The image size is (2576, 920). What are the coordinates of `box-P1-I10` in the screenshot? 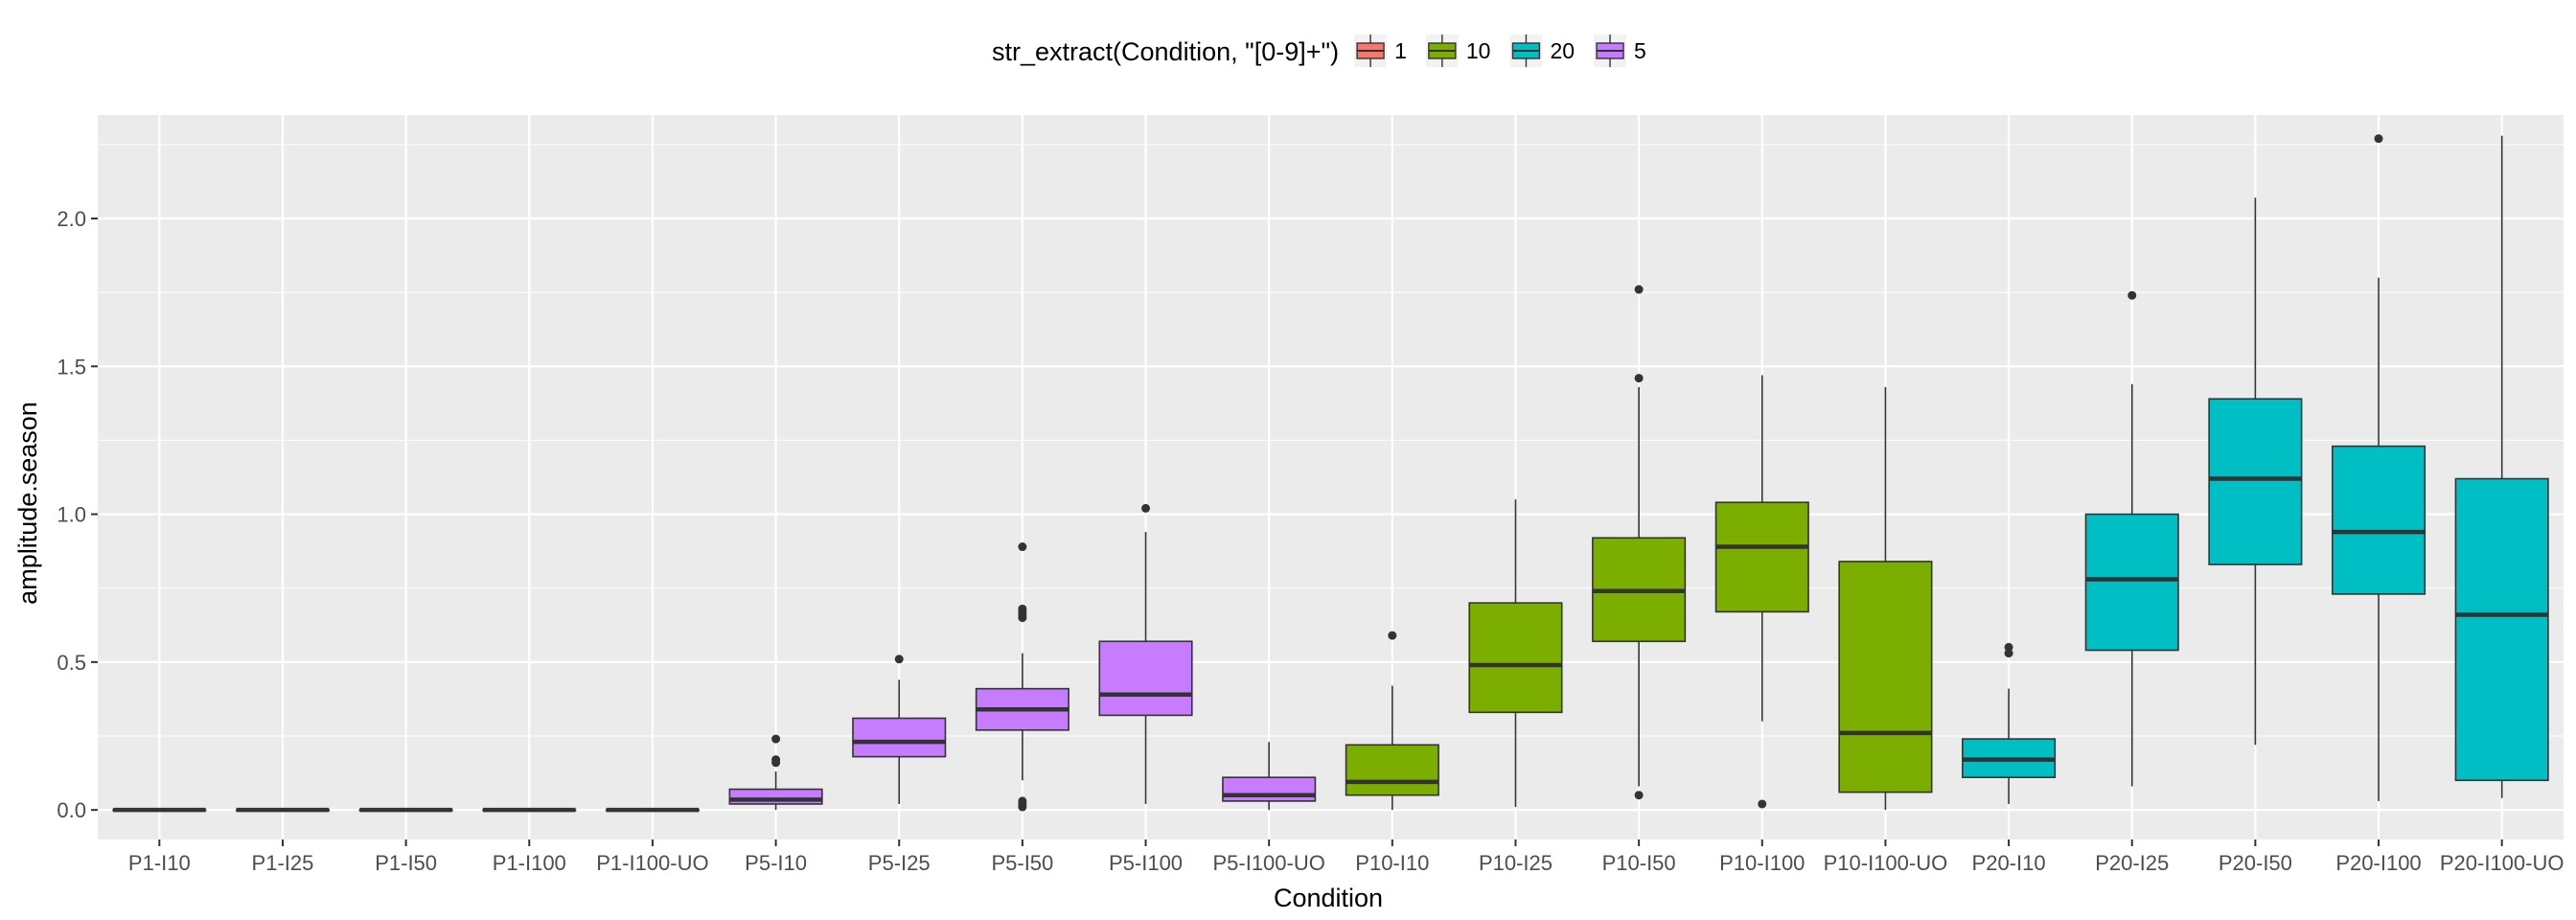 It's located at (159, 810).